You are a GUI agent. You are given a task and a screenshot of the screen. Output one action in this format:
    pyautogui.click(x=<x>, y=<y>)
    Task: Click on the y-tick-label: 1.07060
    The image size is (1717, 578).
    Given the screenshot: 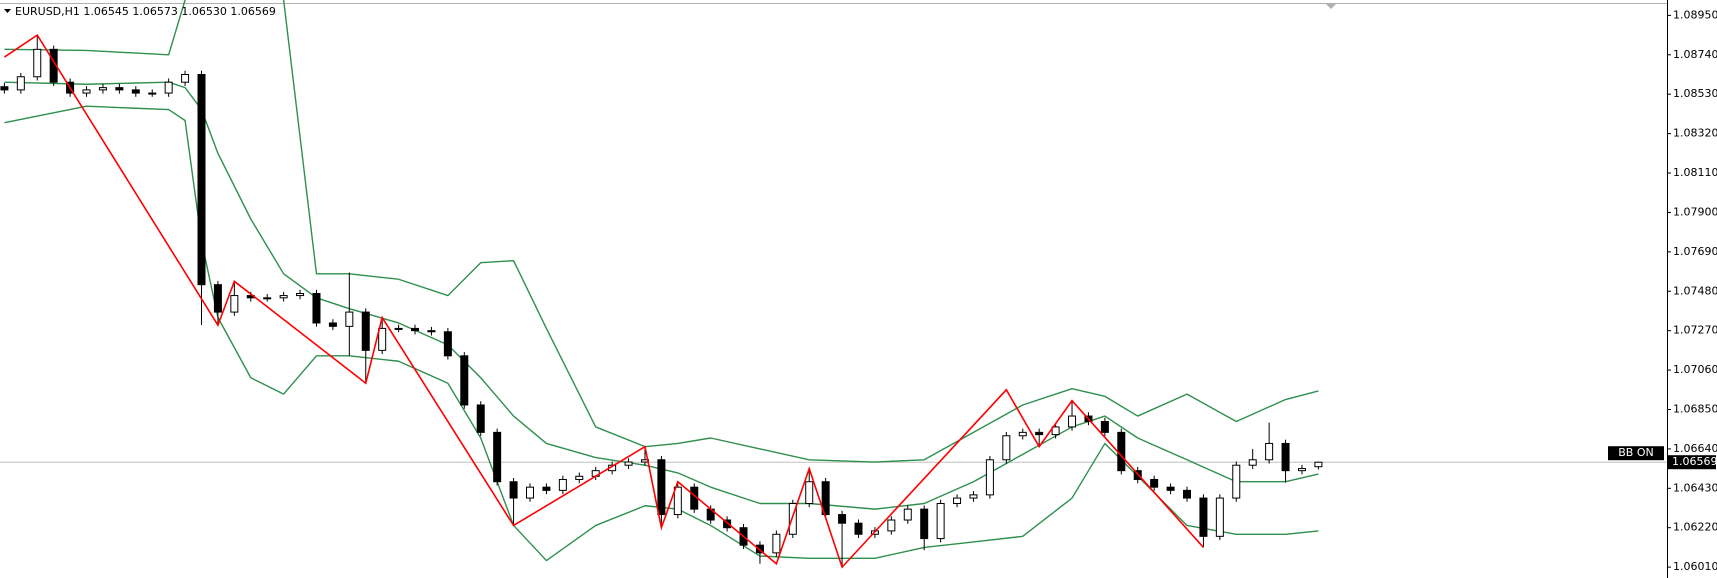 What is the action you would take?
    pyautogui.click(x=1695, y=369)
    